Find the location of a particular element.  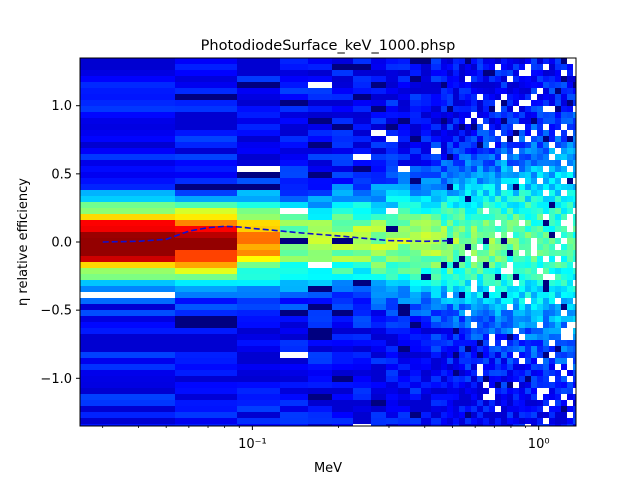

y-tick-label: 1.0 is located at coordinates (61, 106).